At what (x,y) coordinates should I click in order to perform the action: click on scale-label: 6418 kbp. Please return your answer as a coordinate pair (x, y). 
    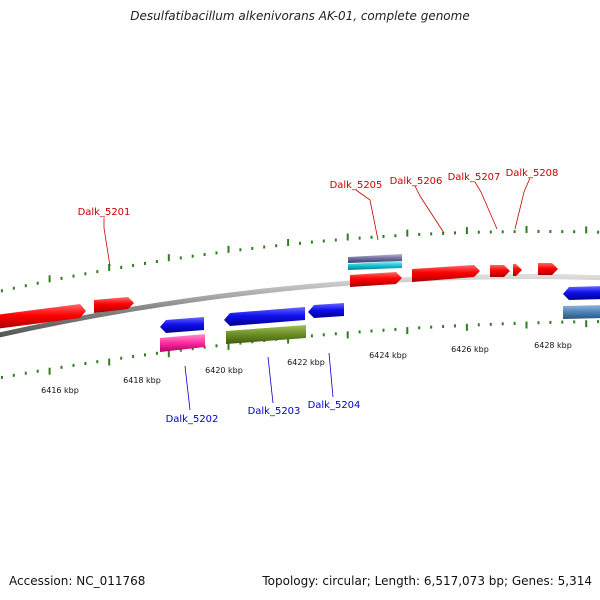
    Looking at the image, I should click on (142, 380).